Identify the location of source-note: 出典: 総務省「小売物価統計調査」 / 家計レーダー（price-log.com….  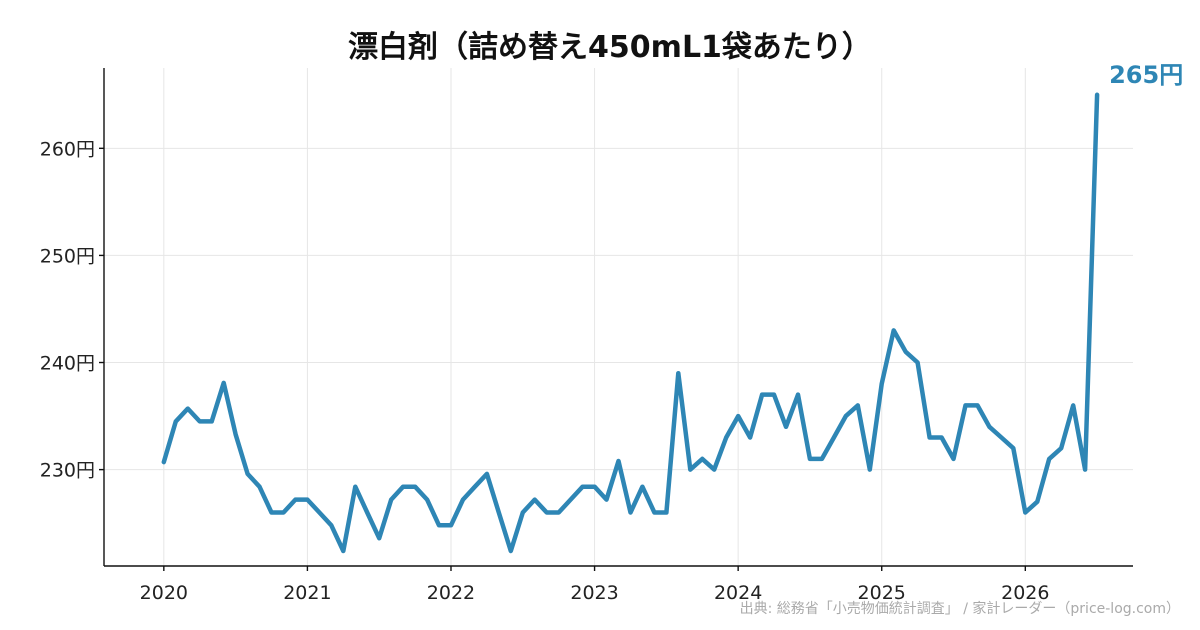
(960, 608).